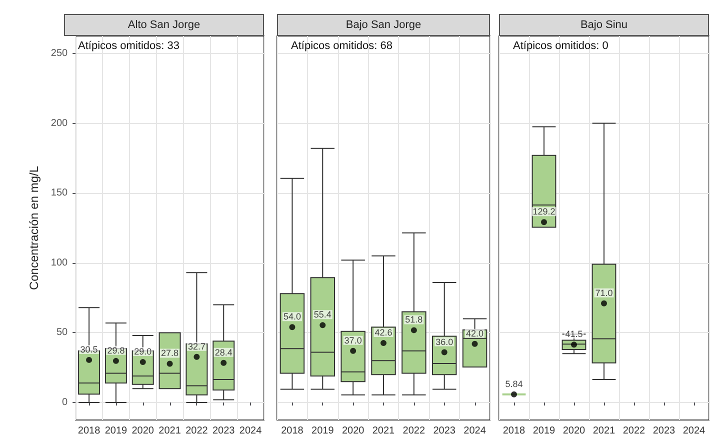  What do you see at coordinates (34, 228) in the screenshot?
I see `y-axis-title: Concentración en mg/L` at bounding box center [34, 228].